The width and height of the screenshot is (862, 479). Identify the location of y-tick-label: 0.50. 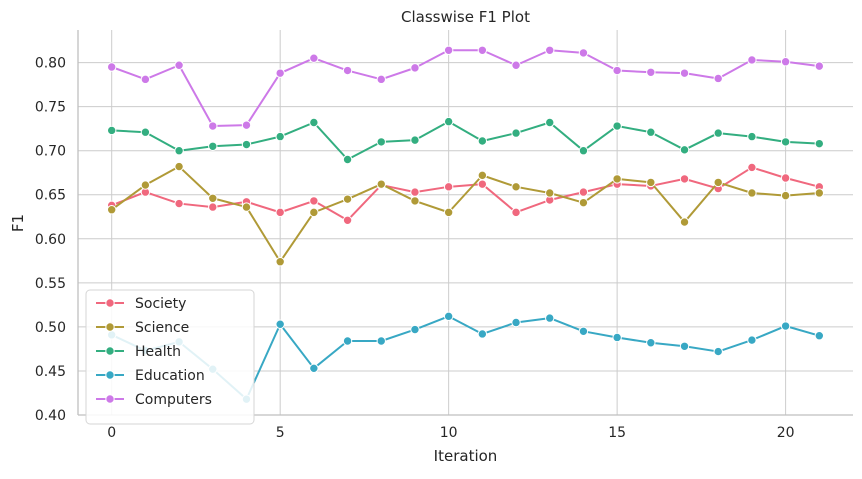
(50, 328).